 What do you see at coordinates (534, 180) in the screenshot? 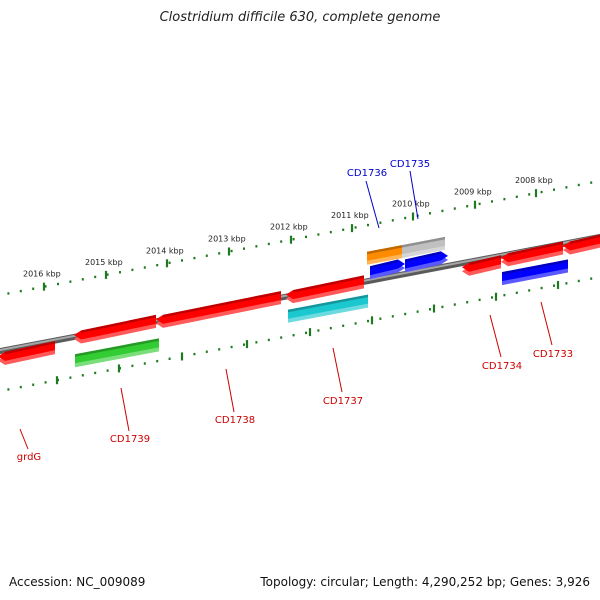
I see `tick-label-2008: 2008 kbp` at bounding box center [534, 180].